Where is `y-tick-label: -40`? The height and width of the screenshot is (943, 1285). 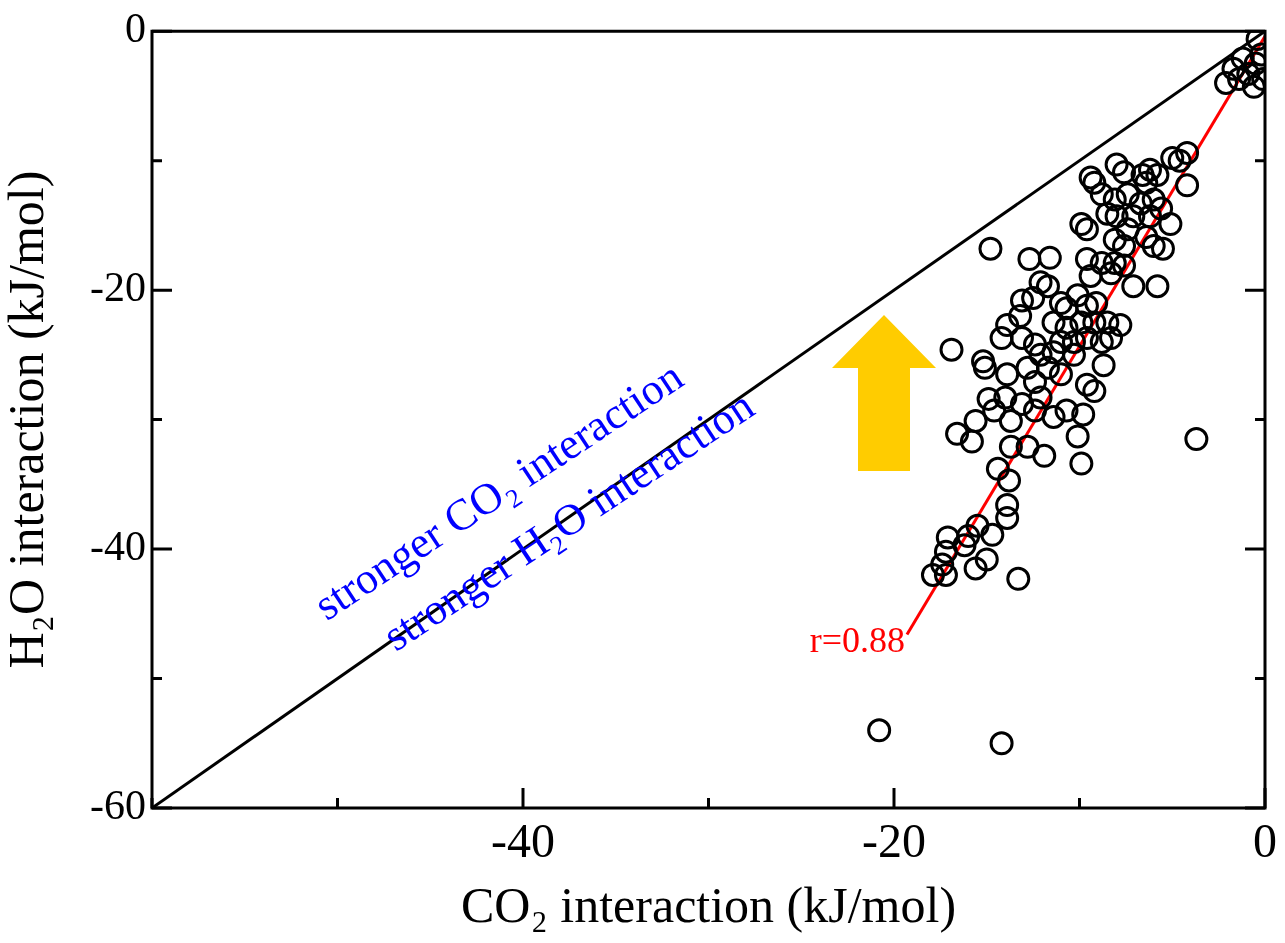 y-tick-label: -40 is located at coordinates (118, 546).